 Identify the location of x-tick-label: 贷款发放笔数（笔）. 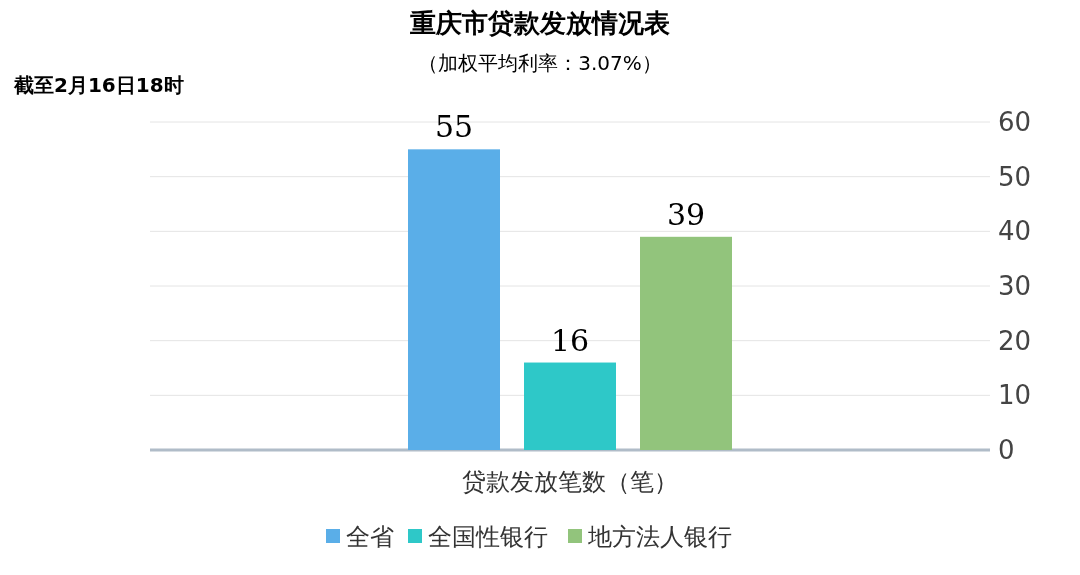
(570, 482).